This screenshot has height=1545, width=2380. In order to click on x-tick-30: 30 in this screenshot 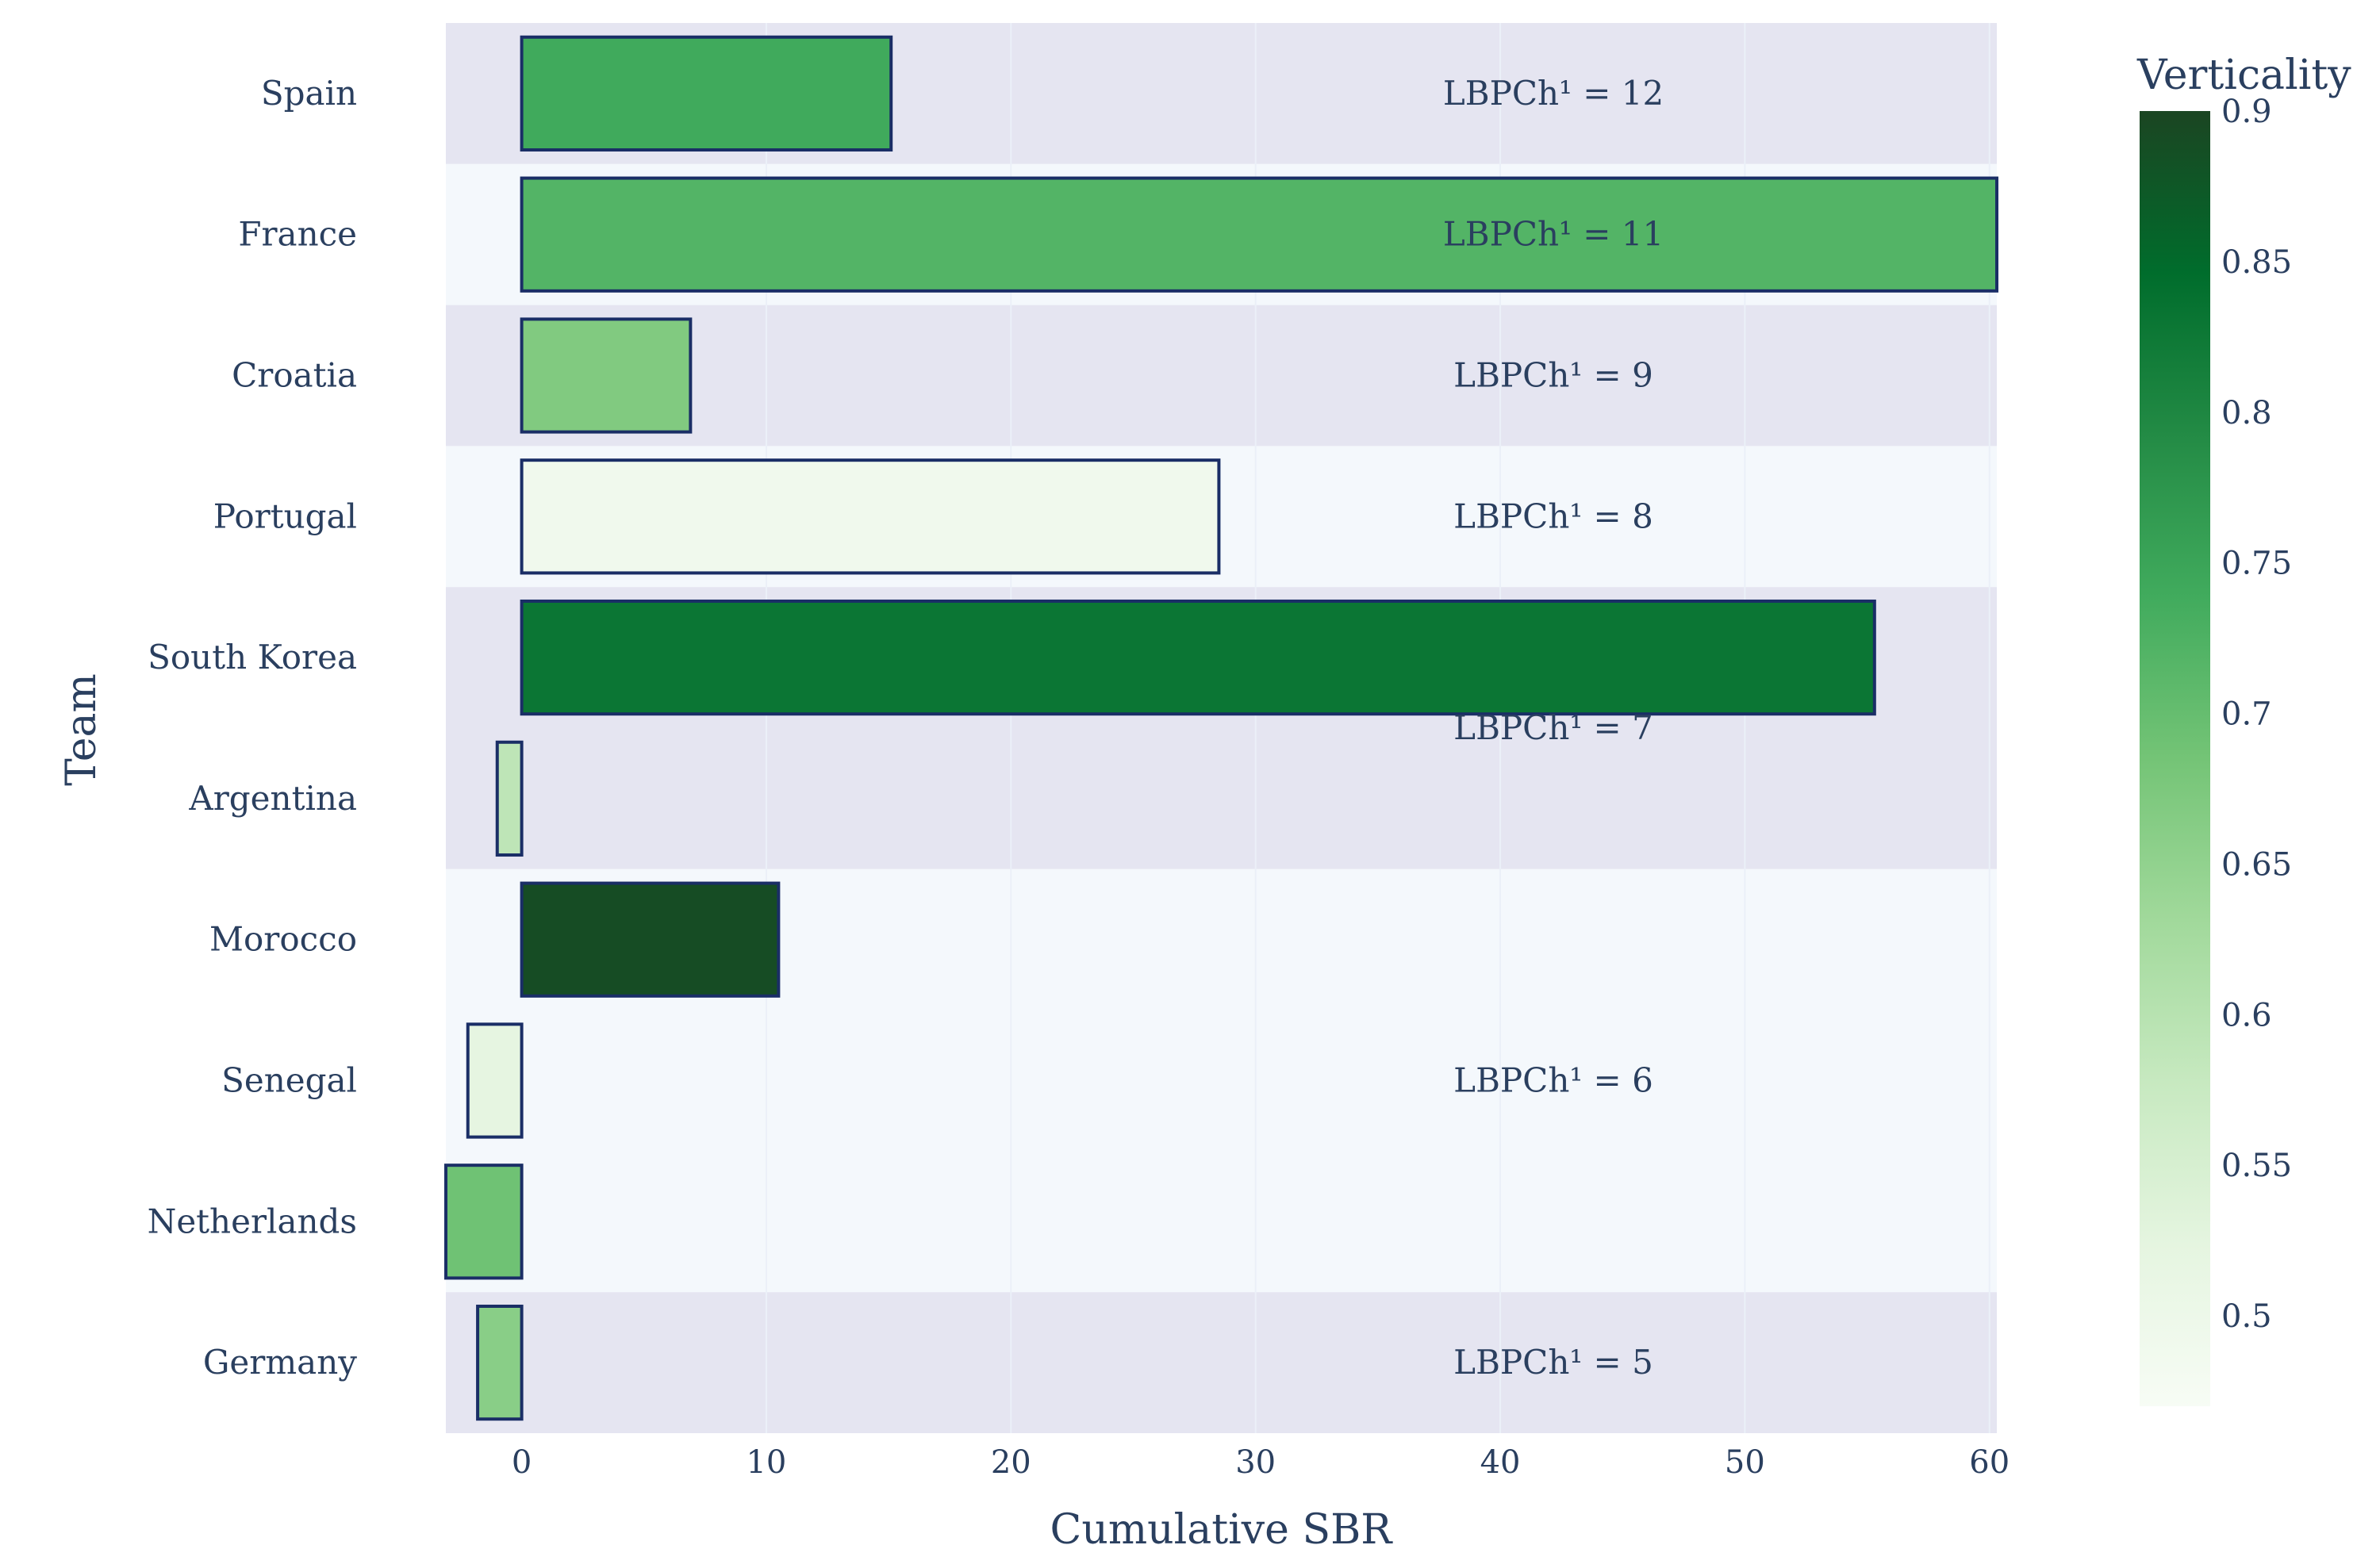, I will do `click(1255, 1462)`.